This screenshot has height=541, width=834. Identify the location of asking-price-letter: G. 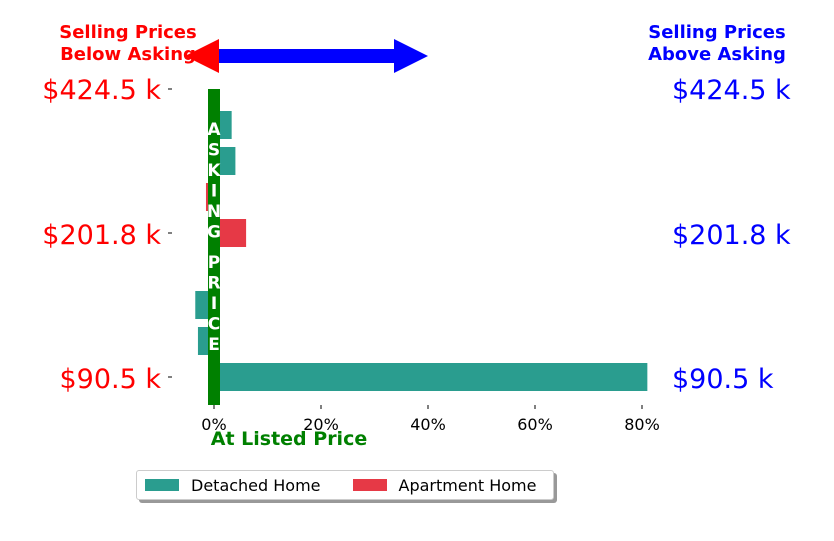
(214, 233).